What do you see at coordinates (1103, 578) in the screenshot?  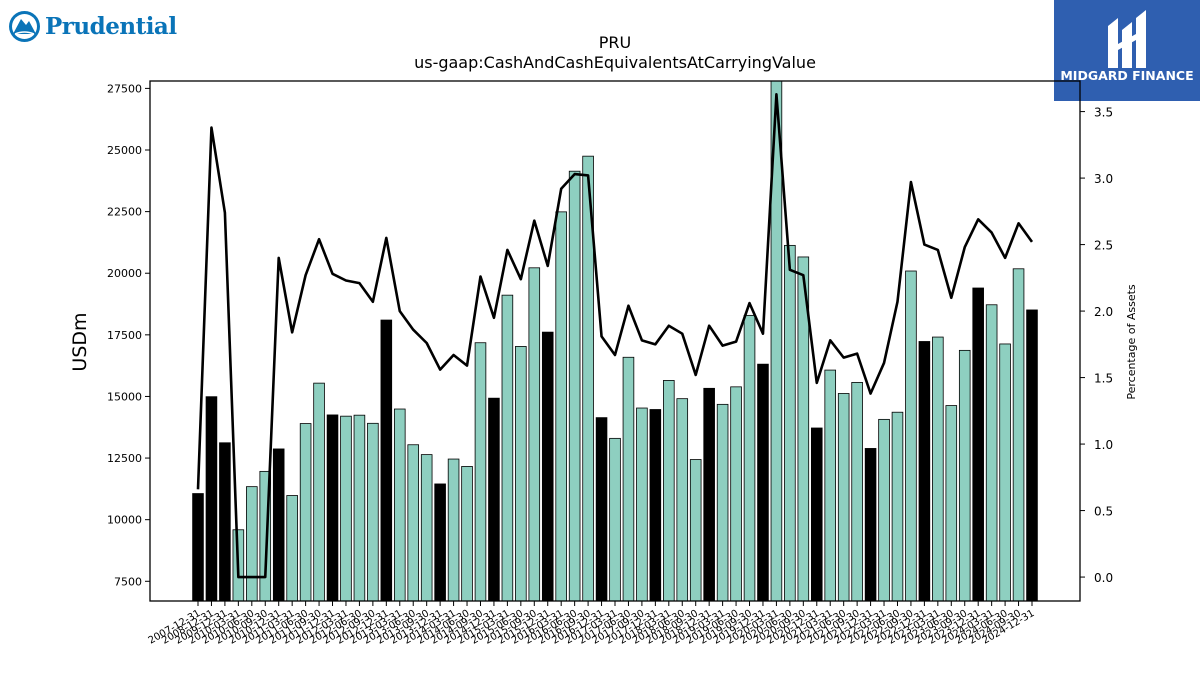 I see `y2-tick-label: 0.0` at bounding box center [1103, 578].